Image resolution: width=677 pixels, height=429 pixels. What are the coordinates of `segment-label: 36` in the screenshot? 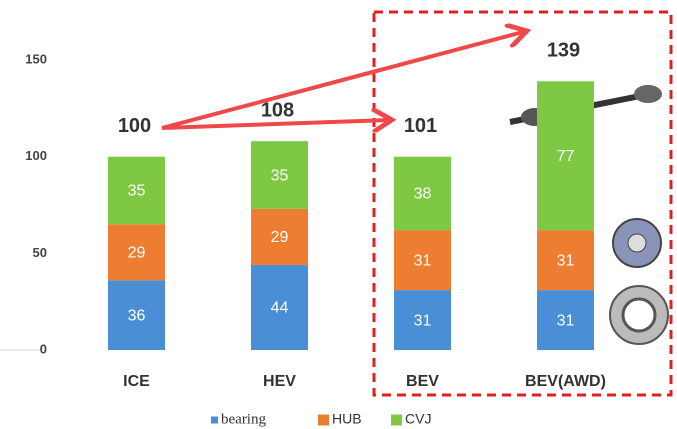 It's located at (137, 315).